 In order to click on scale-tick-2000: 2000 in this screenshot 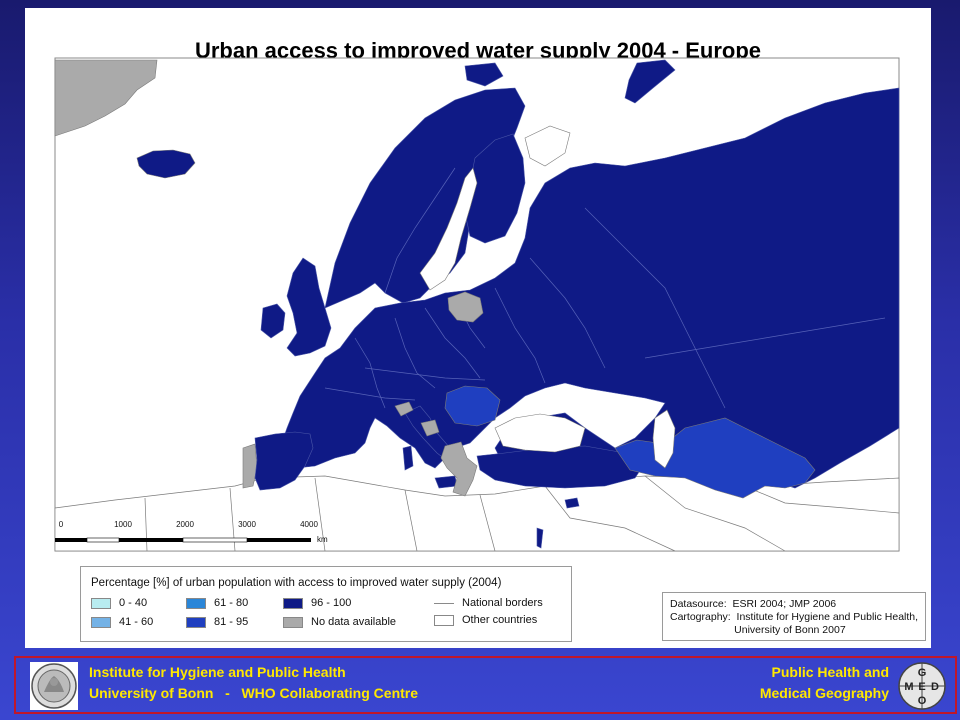, I will do `click(185, 524)`.